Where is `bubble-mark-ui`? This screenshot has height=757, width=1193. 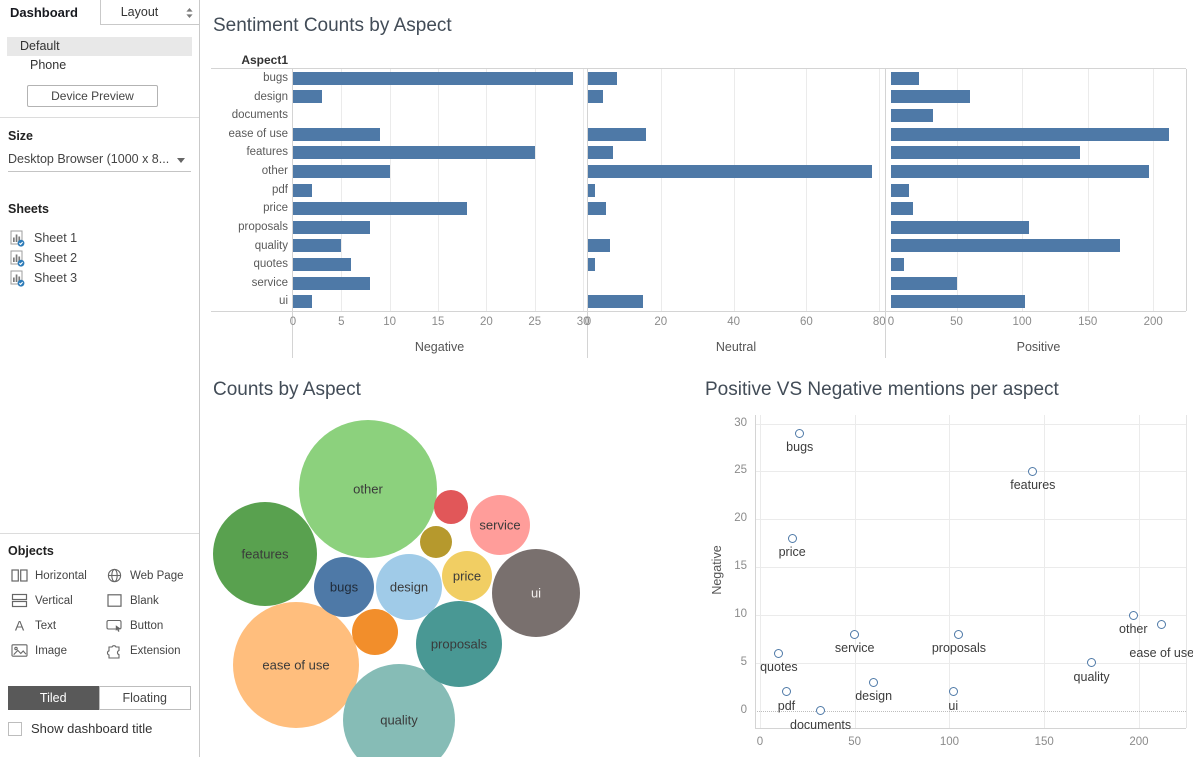 bubble-mark-ui is located at coordinates (536, 593).